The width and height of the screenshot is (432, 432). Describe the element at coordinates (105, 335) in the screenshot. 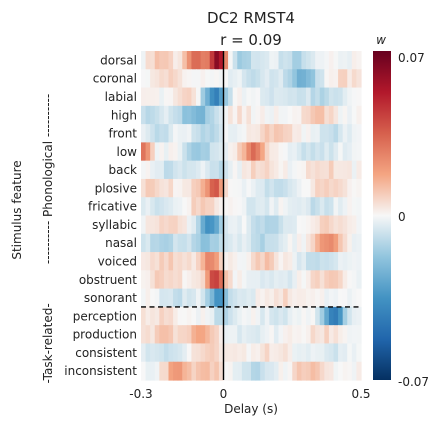

I see `row-label: production` at that location.